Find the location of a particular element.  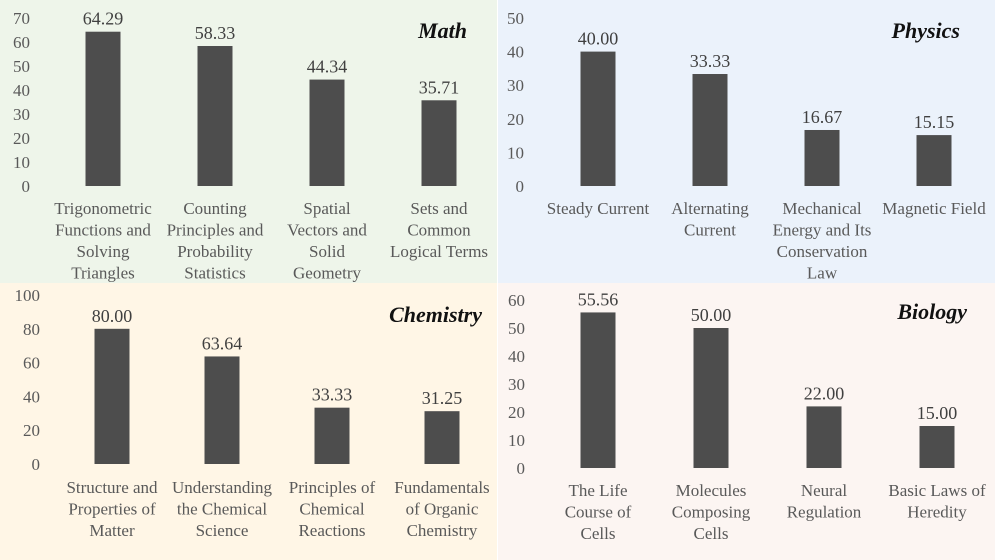

math-ytick-label: 30 is located at coordinates (21, 114).